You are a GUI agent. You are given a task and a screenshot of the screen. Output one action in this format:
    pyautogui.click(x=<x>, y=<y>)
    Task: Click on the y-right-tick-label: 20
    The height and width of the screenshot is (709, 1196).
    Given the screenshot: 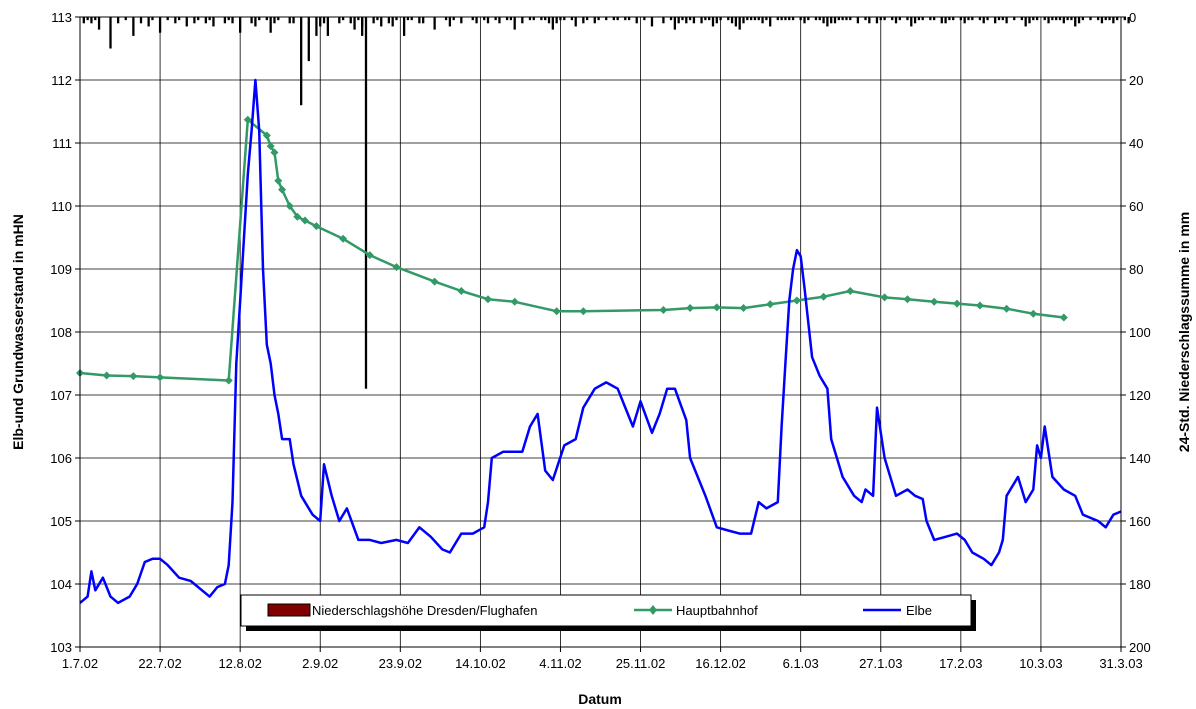 What is the action you would take?
    pyautogui.click(x=1136, y=80)
    